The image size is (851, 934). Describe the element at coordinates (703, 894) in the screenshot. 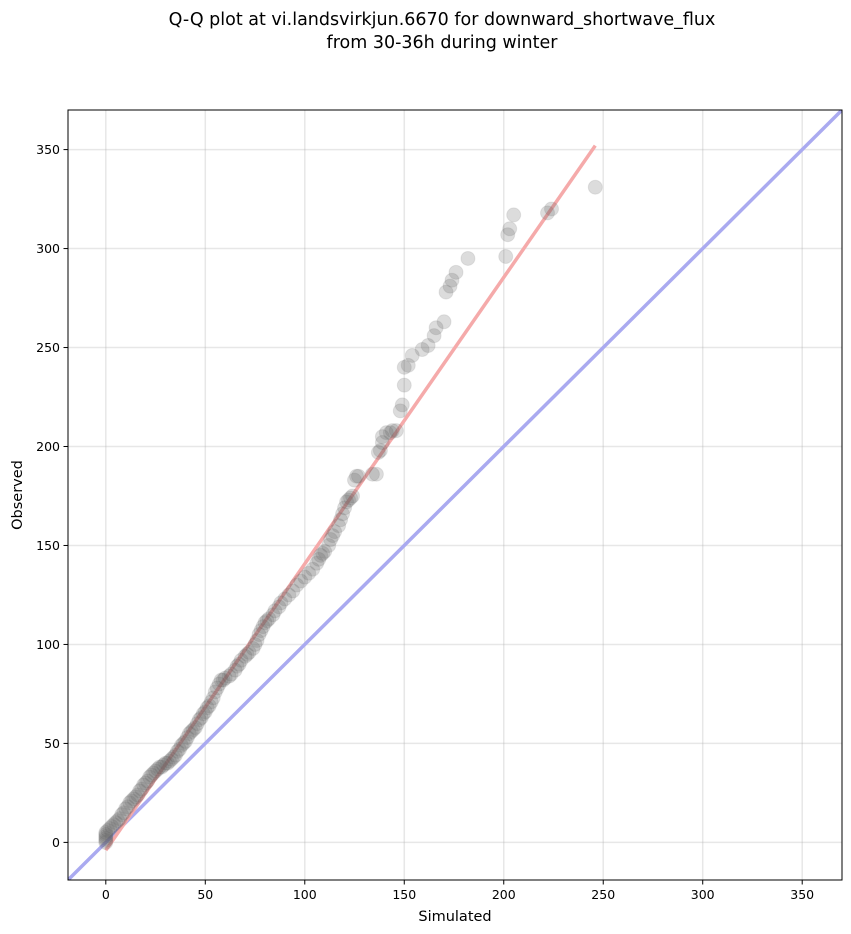

I see `x-tick-label: 300` at that location.